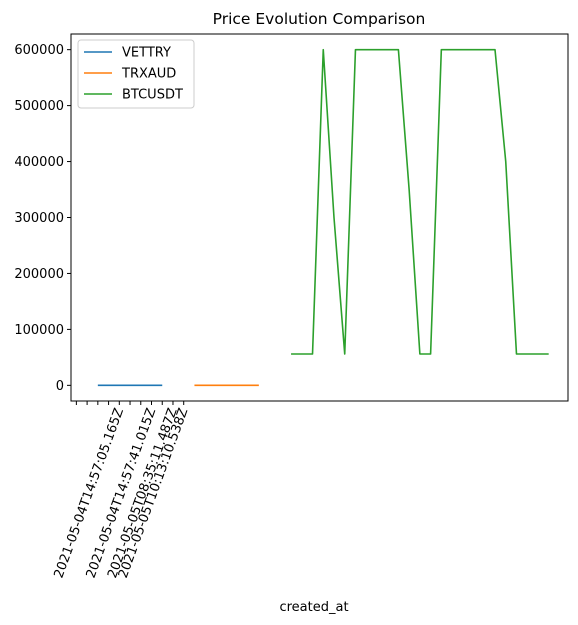 Image resolution: width=578 pixels, height=625 pixels. What do you see at coordinates (319, 19) in the screenshot?
I see `chart-title: Price Evolution Comparison` at bounding box center [319, 19].